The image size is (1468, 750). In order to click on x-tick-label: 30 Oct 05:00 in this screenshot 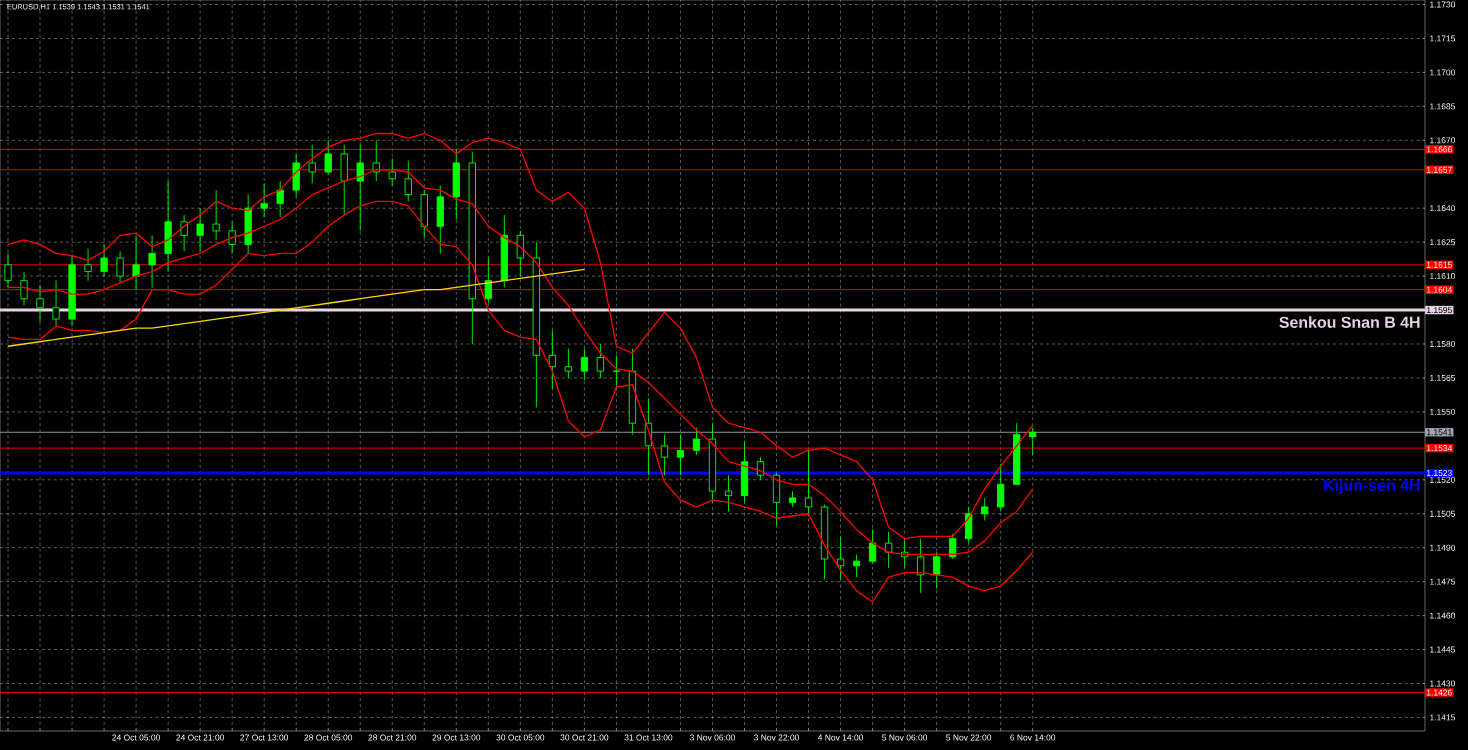, I will do `click(520, 737)`.